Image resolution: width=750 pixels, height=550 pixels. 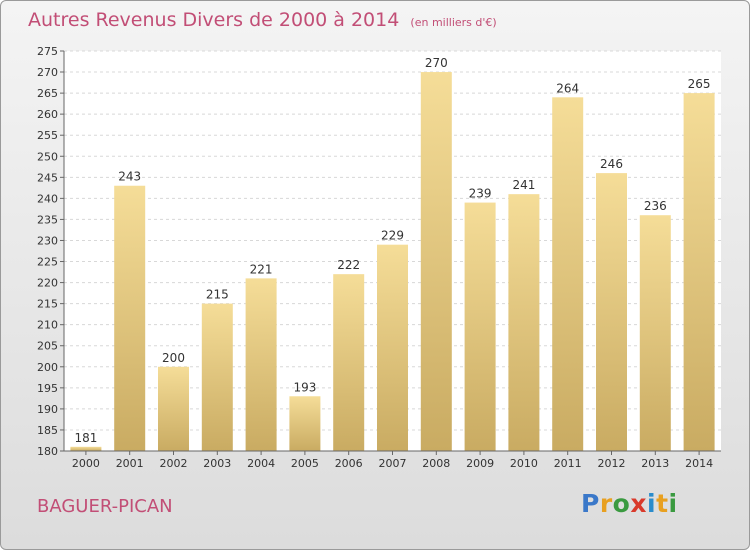 What do you see at coordinates (47, 156) in the screenshot?
I see `y-tick-label: 250` at bounding box center [47, 156].